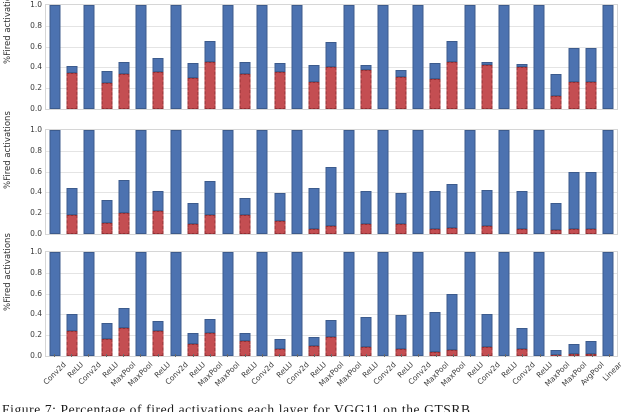  Describe the element at coordinates (612, 371) in the screenshot. I see `x-tick-label: Linear` at that location.